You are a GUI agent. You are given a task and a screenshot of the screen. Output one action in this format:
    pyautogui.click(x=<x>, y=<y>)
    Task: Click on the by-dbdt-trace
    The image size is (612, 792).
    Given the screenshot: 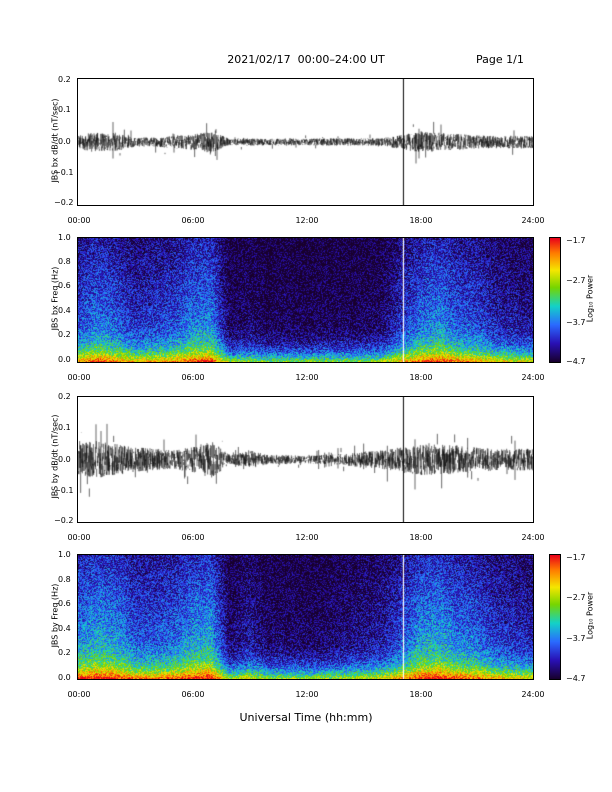 What is the action you would take?
    pyautogui.click(x=305, y=459)
    